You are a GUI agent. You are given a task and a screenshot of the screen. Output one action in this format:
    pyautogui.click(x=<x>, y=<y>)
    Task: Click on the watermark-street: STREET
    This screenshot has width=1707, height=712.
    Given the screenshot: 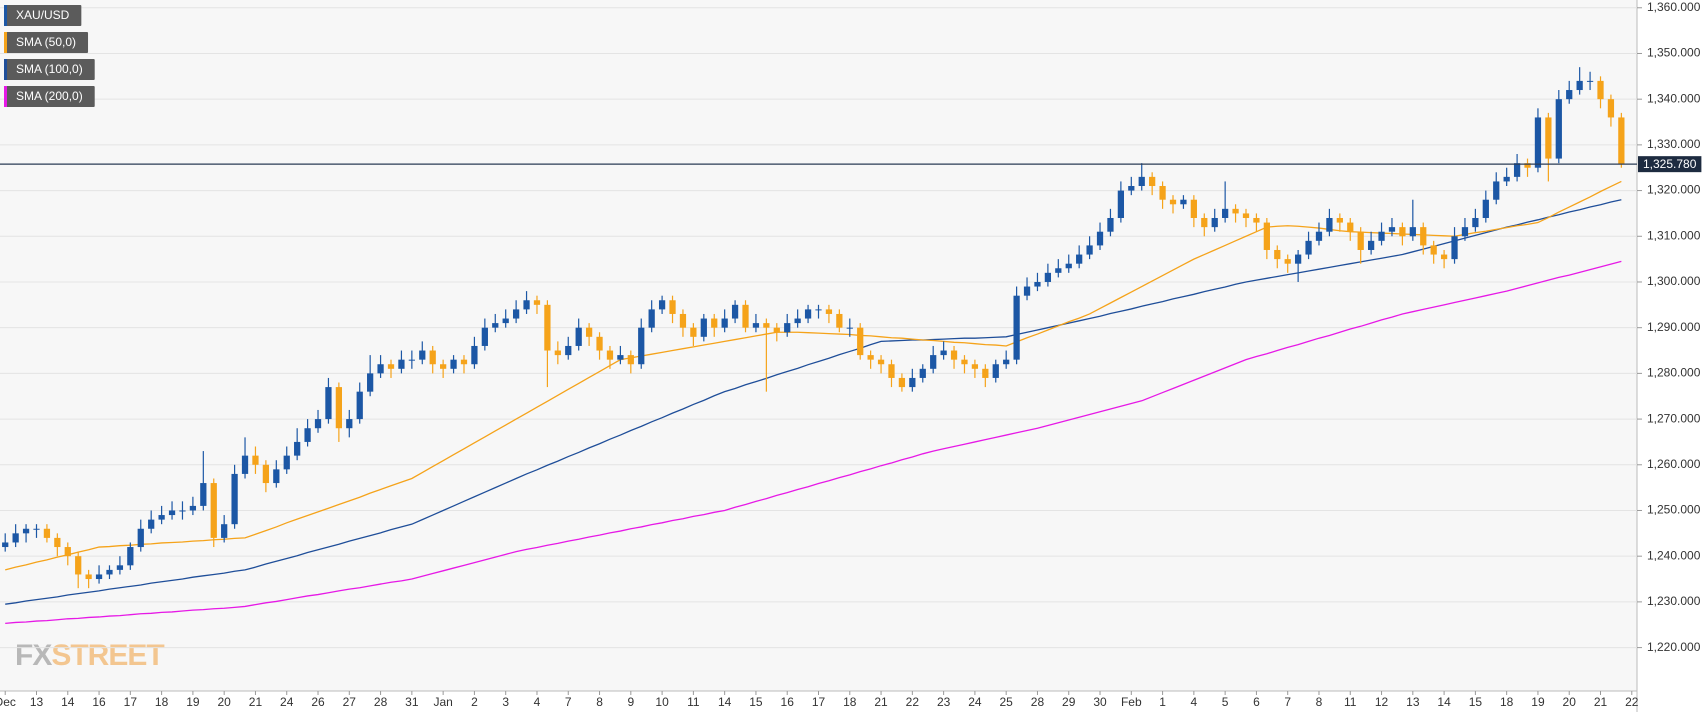 What is the action you would take?
    pyautogui.click(x=107, y=655)
    